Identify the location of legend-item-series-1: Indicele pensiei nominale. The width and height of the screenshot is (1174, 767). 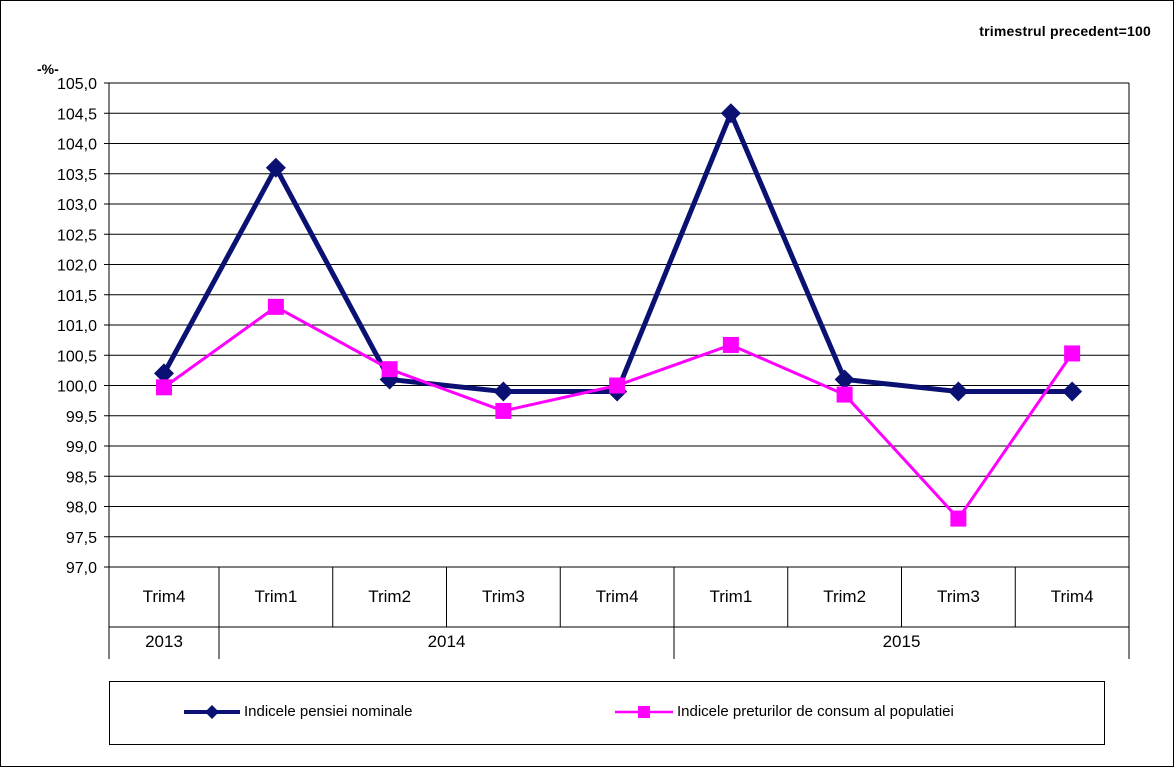
(297, 711).